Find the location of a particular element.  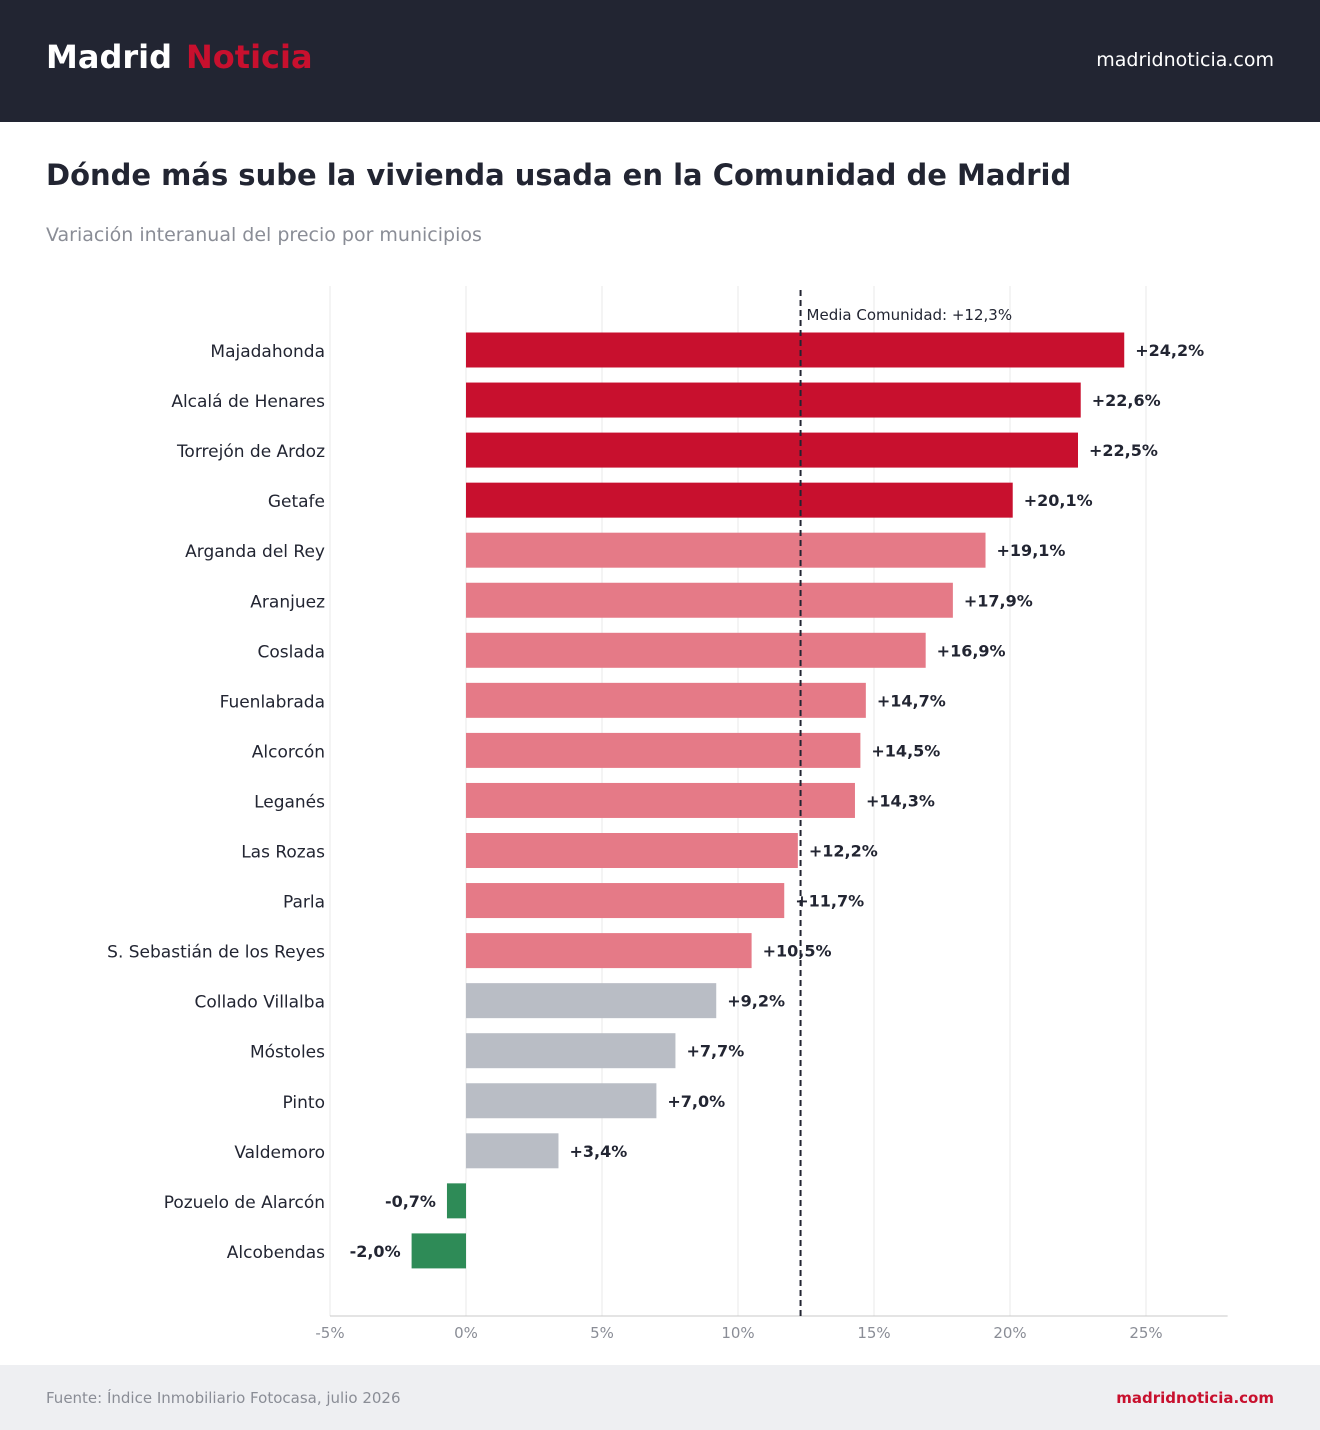

value-label: +11,7% is located at coordinates (829, 901).